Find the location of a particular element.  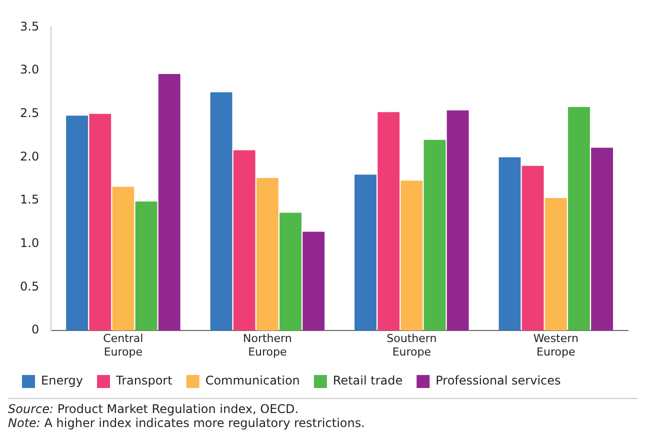

y-tick-label: 1.0 is located at coordinates (30, 243).